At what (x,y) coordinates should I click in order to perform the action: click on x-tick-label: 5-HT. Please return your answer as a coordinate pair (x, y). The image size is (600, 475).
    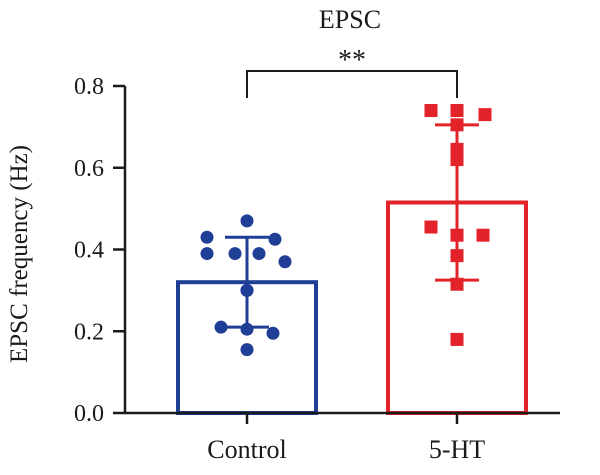
    Looking at the image, I should click on (457, 449).